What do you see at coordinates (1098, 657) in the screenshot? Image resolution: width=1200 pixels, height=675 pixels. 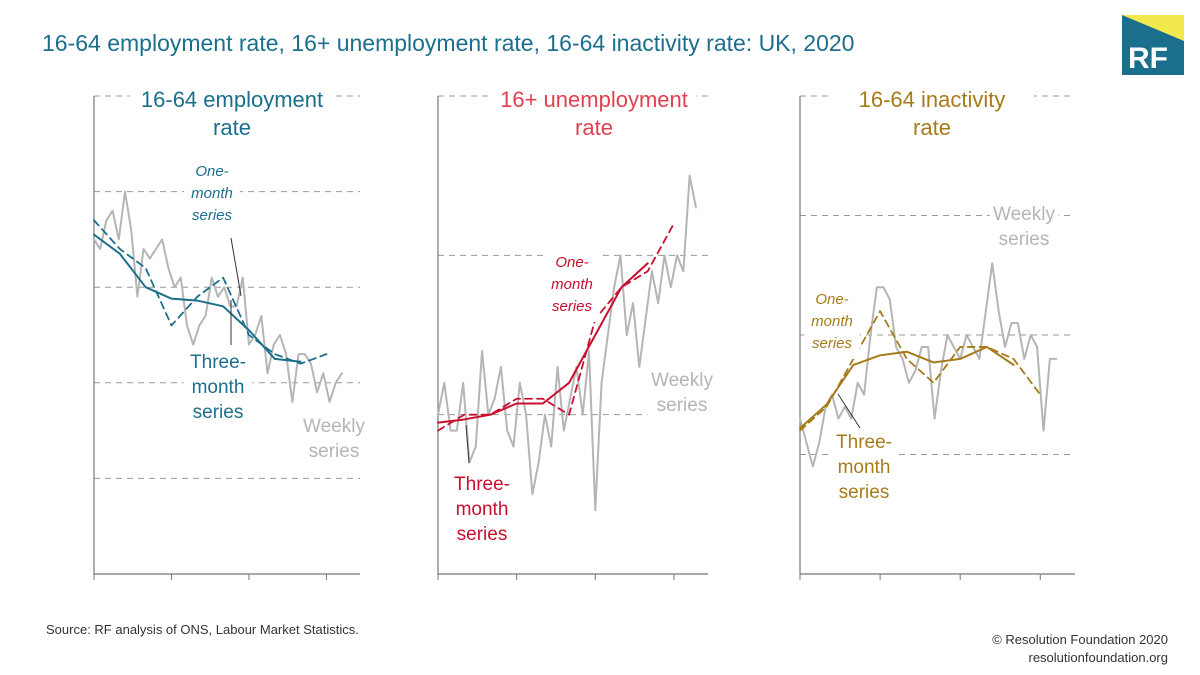 I see `credit-line-2: resolutionfoundation.org` at bounding box center [1098, 657].